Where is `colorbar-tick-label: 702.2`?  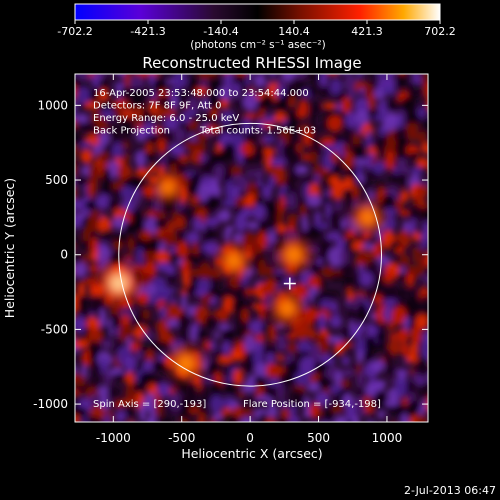 colorbar-tick-label: 702.2 is located at coordinates (440, 31).